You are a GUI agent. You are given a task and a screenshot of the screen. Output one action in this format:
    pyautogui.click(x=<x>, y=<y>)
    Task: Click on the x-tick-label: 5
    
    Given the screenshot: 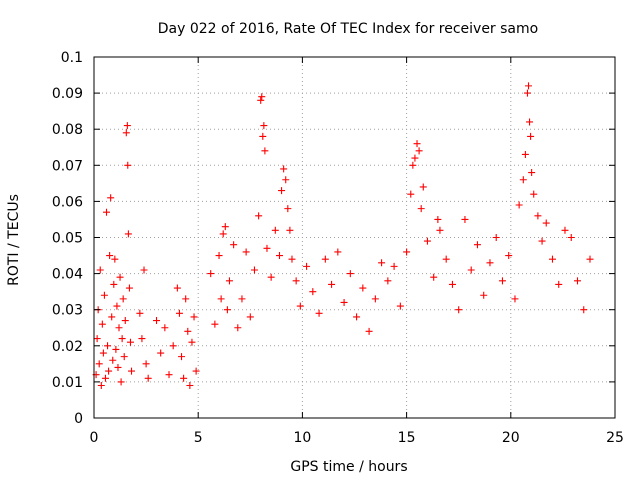 What is the action you would take?
    pyautogui.click(x=198, y=438)
    